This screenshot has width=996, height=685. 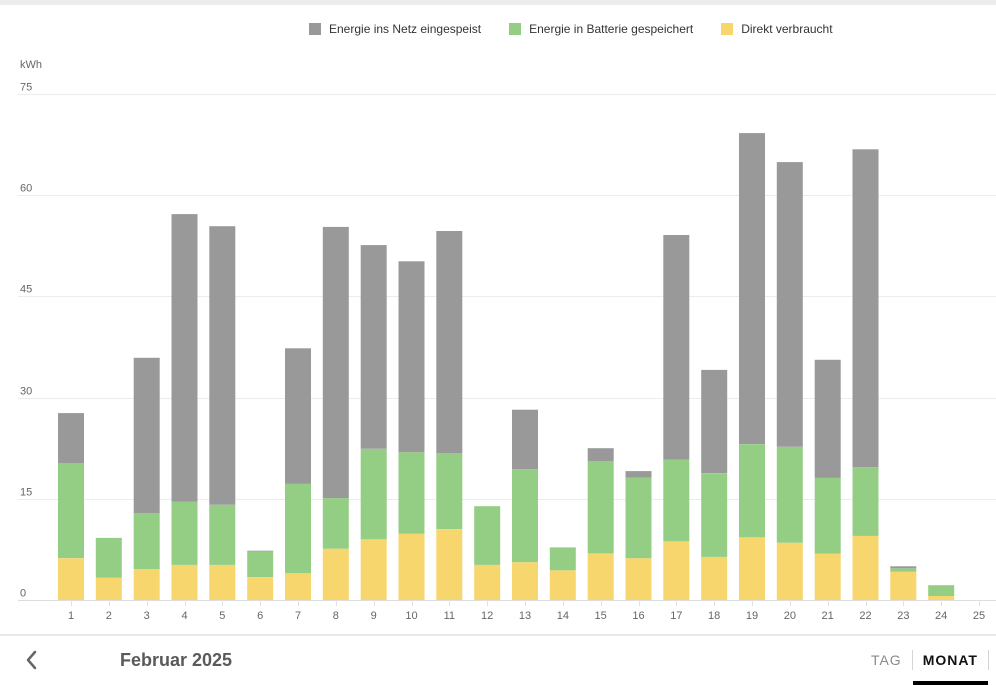 What do you see at coordinates (787, 29) in the screenshot?
I see `legend-label-direct-use: Direkt verbraucht` at bounding box center [787, 29].